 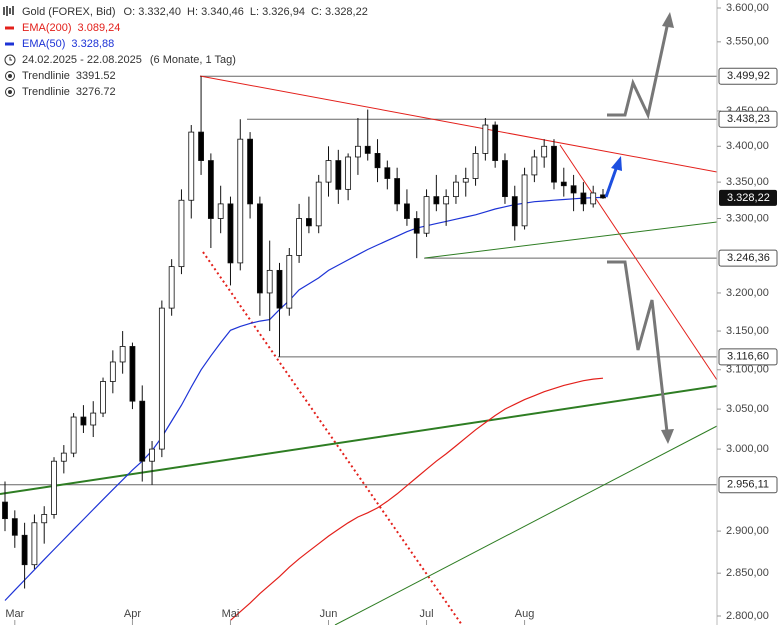 I want to click on candle-icon, so click(x=8, y=11).